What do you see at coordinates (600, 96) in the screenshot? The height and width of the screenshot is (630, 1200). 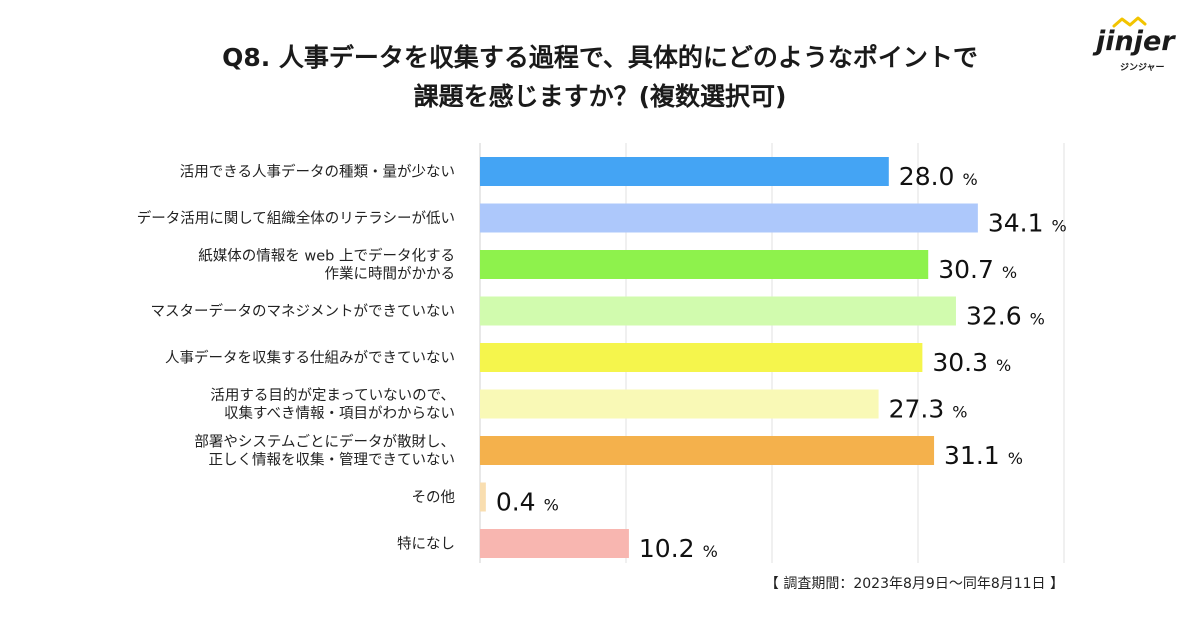 I see `chart-title-line-2: 課題を感じますか？(複数選択可)` at bounding box center [600, 96].